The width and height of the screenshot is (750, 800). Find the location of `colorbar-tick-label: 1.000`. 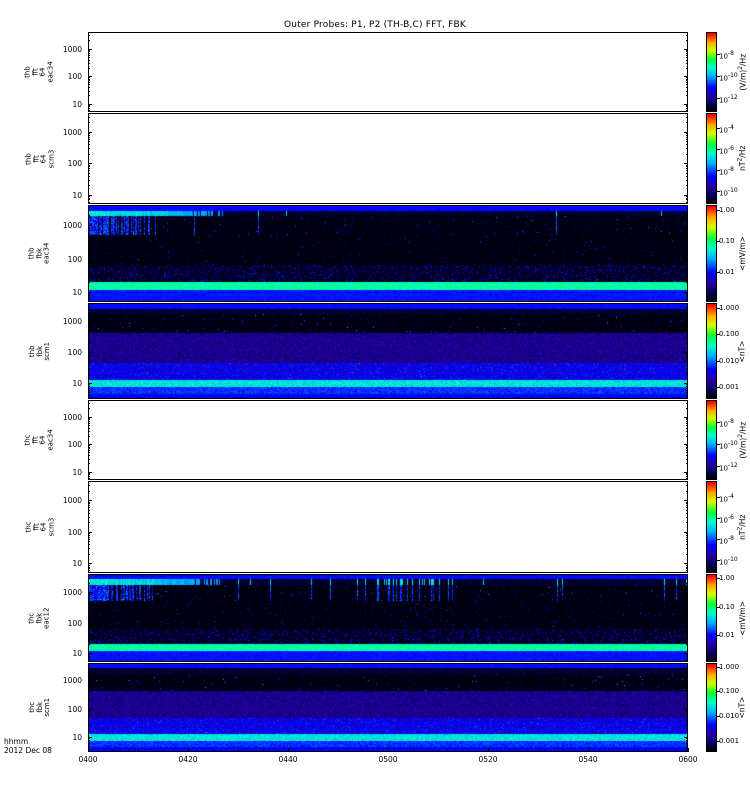

colorbar-tick-label: 1.000 is located at coordinates (729, 307).